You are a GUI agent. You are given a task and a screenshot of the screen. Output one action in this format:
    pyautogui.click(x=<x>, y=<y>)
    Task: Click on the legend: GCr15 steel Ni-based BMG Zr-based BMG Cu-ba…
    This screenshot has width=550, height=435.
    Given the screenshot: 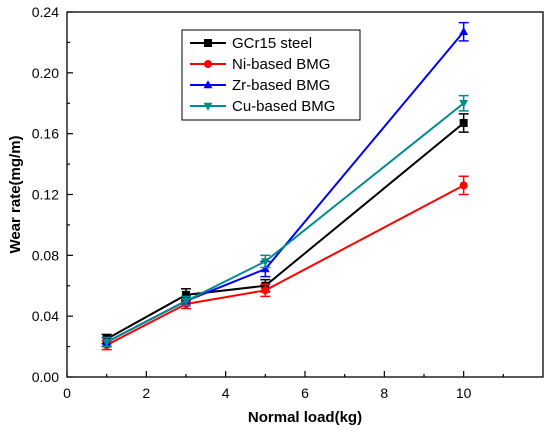 What is the action you would take?
    pyautogui.click(x=271, y=75)
    